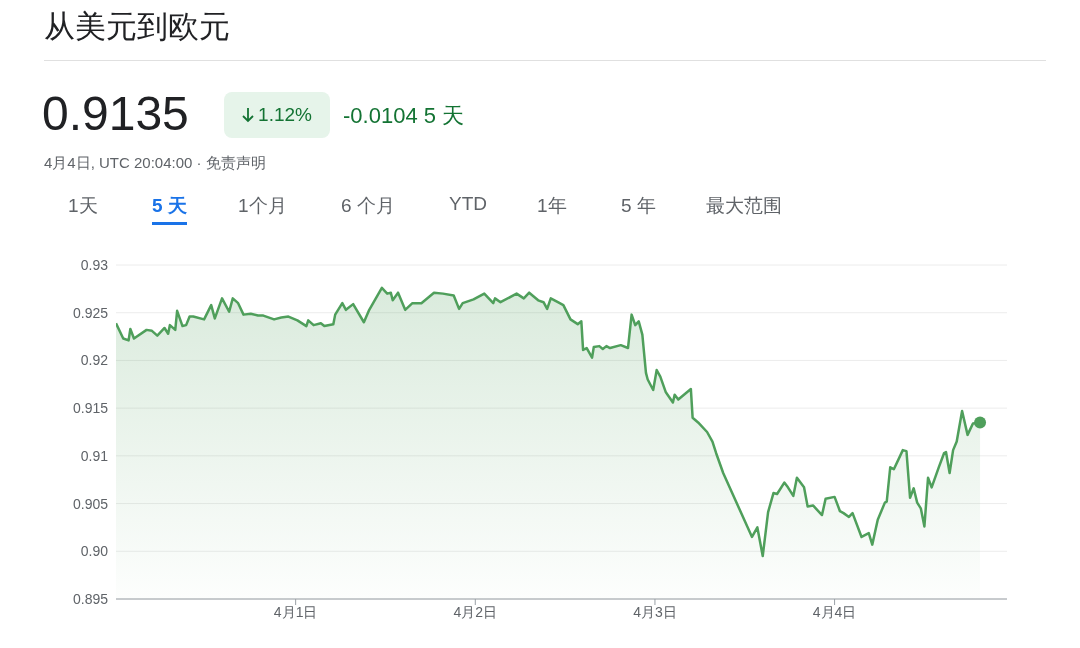 The height and width of the screenshot is (648, 1080). What do you see at coordinates (295, 611) in the screenshot?
I see `x-tick-label: 4月1日` at bounding box center [295, 611].